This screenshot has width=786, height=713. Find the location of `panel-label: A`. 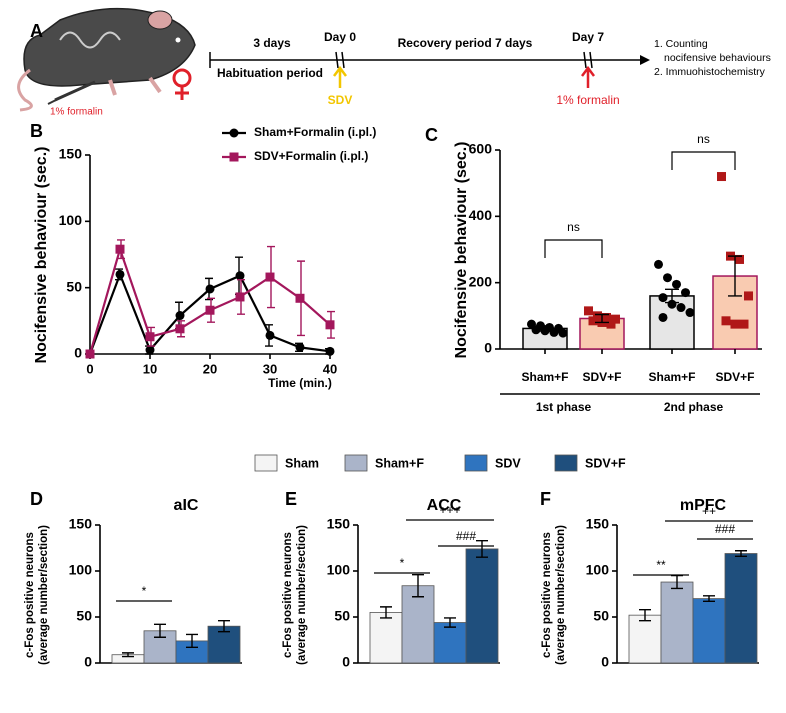

panel-label: A is located at coordinates (36, 31).